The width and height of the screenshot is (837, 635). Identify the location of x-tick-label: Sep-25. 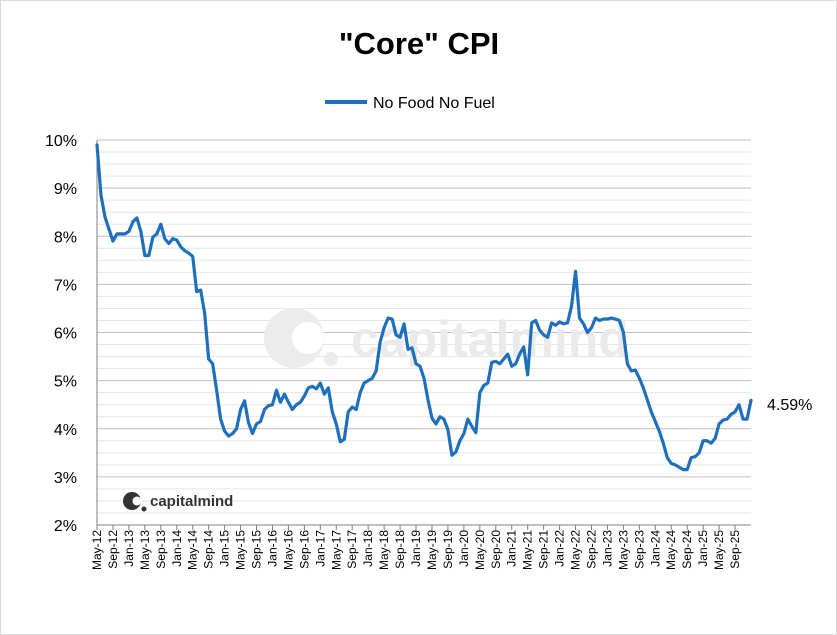
(735, 549).